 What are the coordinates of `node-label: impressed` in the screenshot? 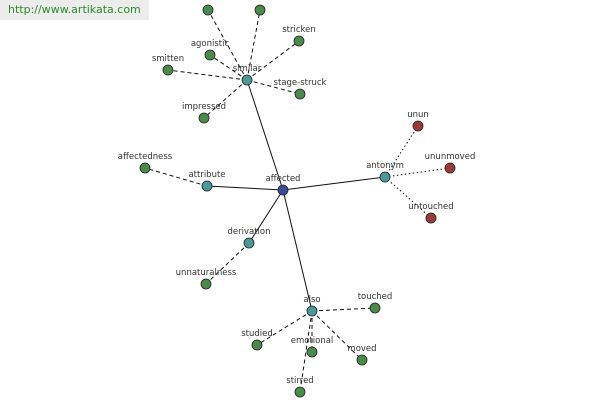 It's located at (204, 107).